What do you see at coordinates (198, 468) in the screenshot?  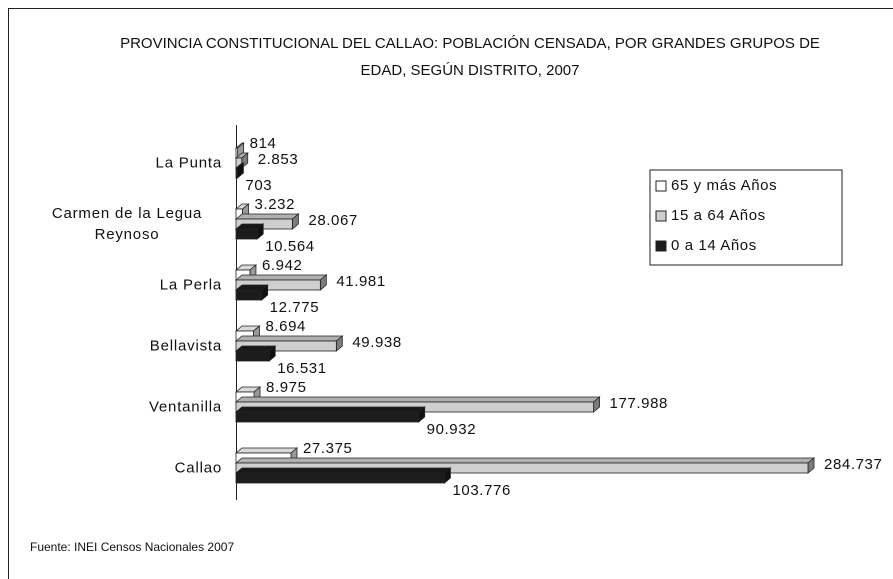 I see `y-tick-label: Callao` at bounding box center [198, 468].